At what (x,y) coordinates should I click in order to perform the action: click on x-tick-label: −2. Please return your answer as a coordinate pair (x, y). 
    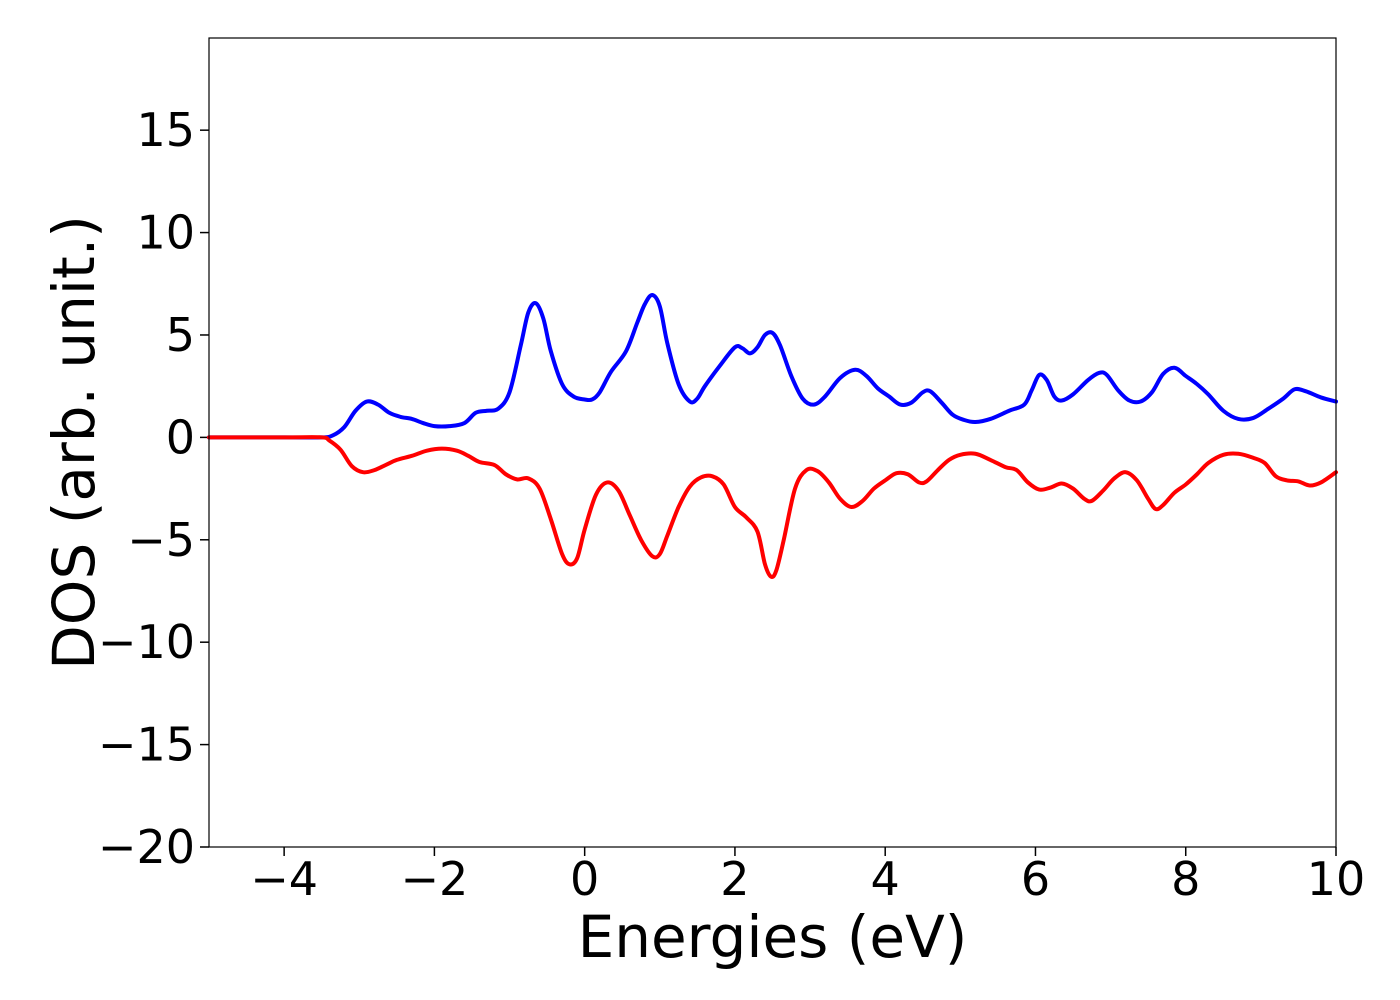
    Looking at the image, I should click on (434, 879).